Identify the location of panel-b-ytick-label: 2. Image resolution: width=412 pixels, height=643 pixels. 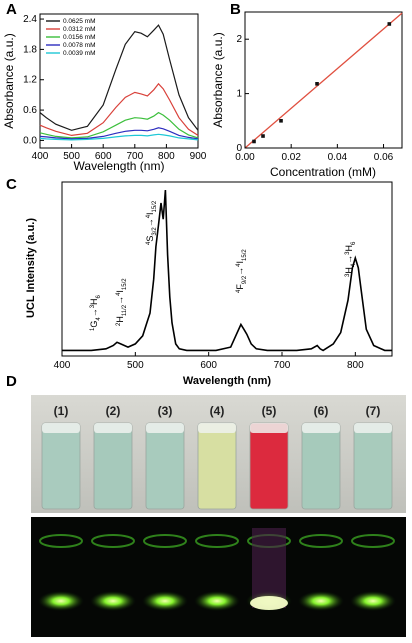
(239, 39).